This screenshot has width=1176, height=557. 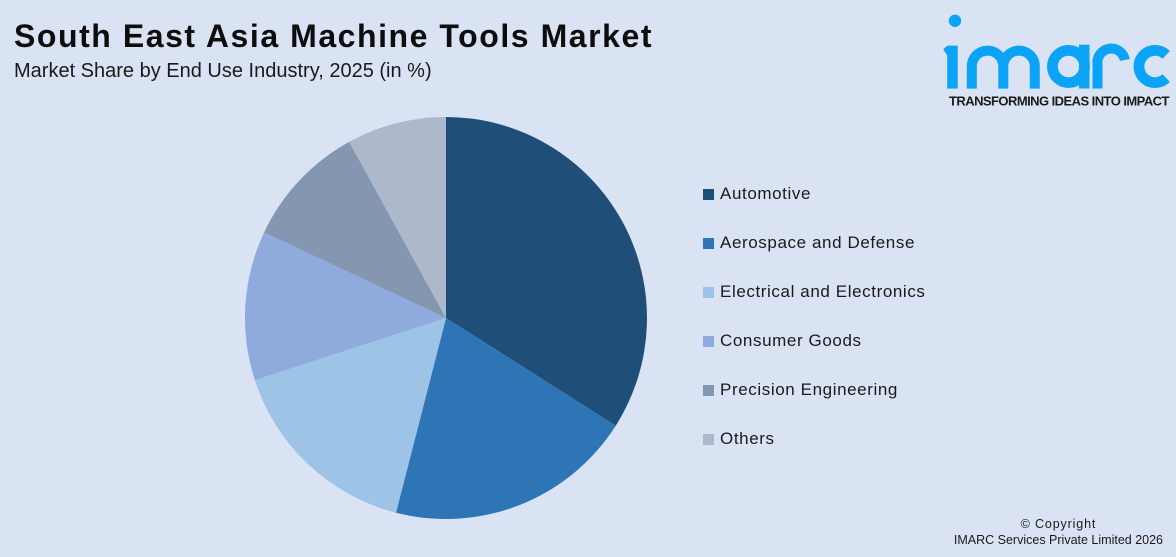 I want to click on svg-text: TRANSFORMING IDEAS INTO IMPACT, so click(x=1059, y=101).